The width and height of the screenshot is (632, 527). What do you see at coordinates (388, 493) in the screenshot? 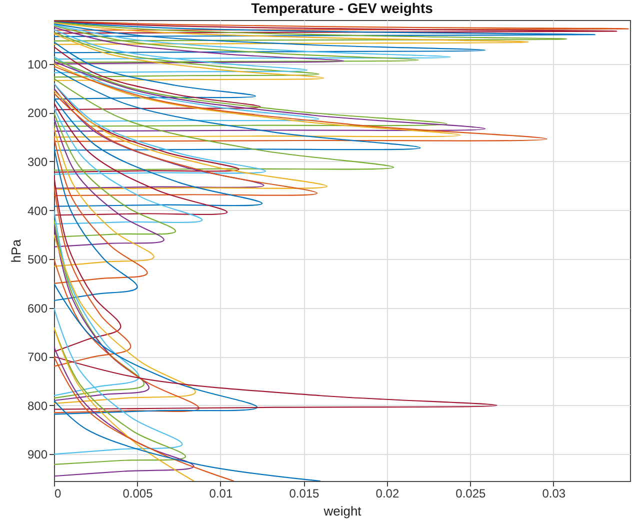
I see `x-tick-label: 0.02` at bounding box center [388, 493].